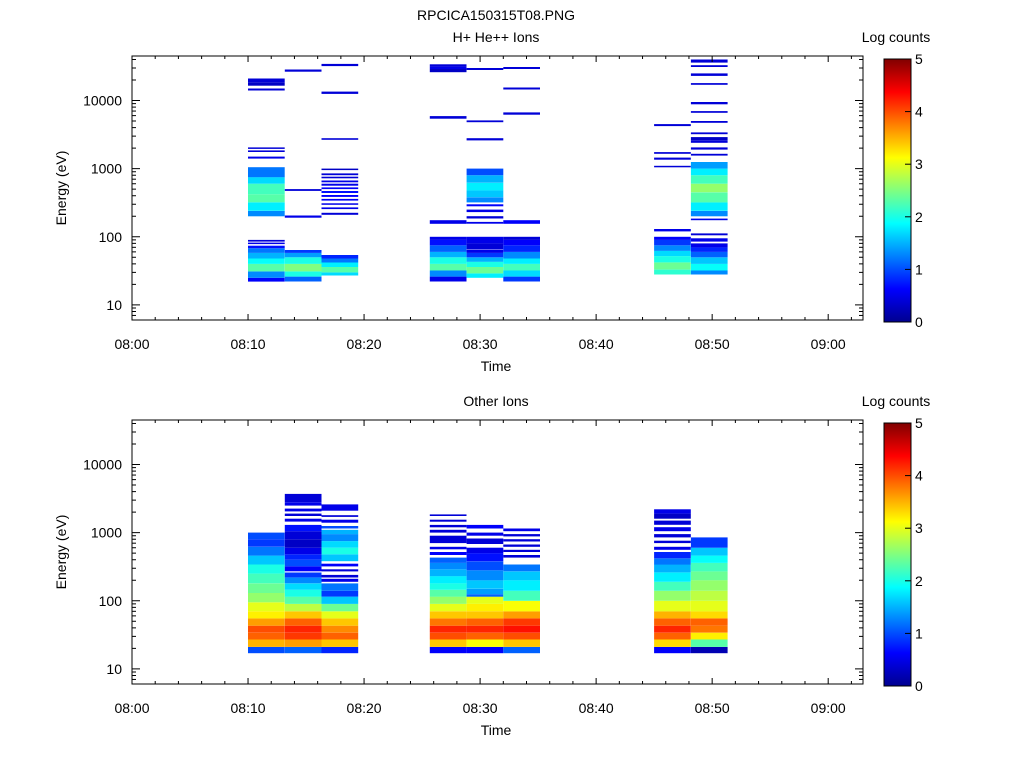  I want to click on colorbar-tick-label: 1, so click(919, 269).